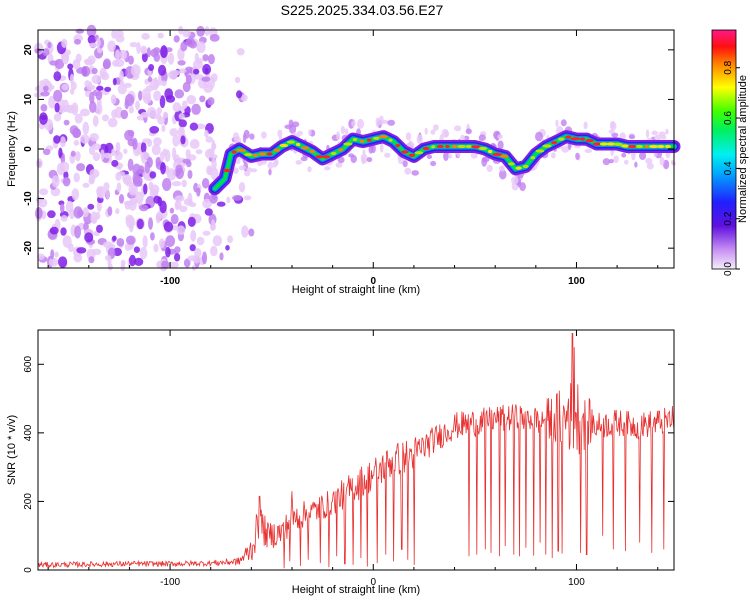 Image resolution: width=750 pixels, height=605 pixels. What do you see at coordinates (576, 582) in the screenshot?
I see `snr-xtick-label: 100` at bounding box center [576, 582].